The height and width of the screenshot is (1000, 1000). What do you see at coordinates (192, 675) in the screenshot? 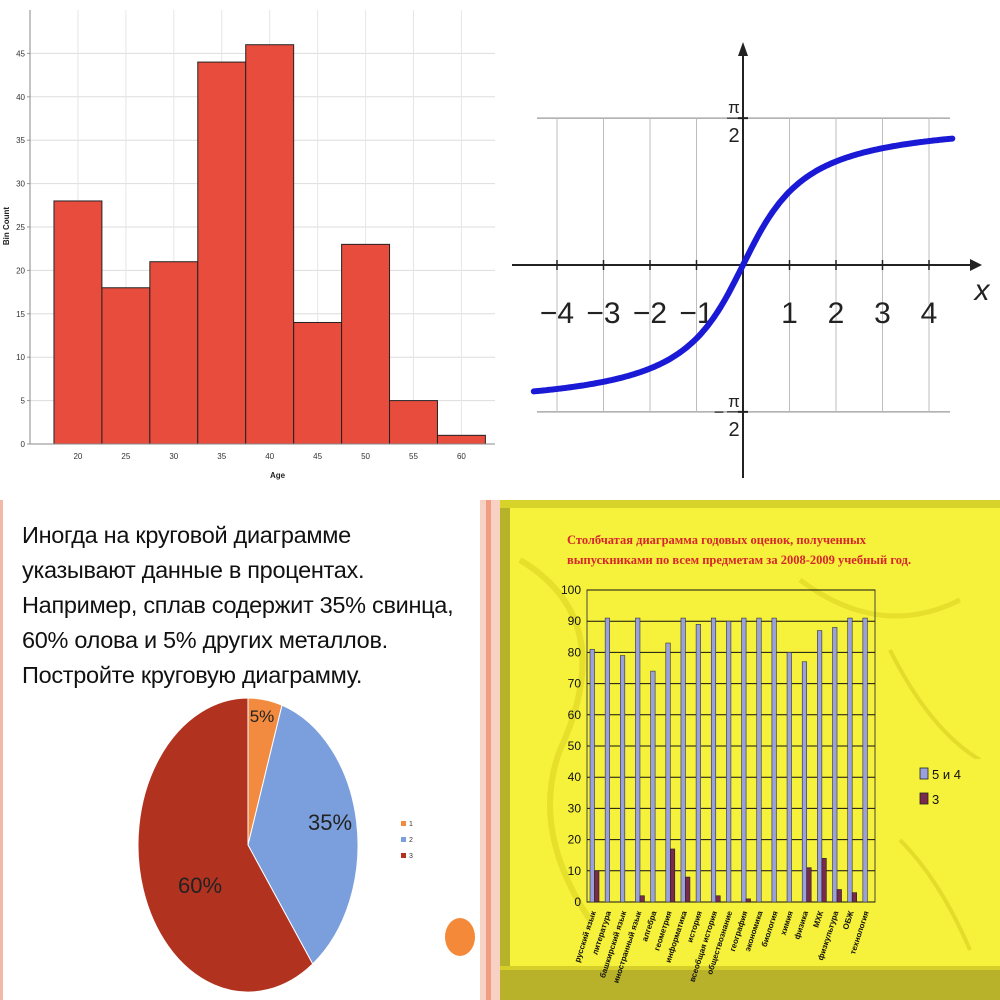
I see `pie-task-line: Постройте круговую диаграмму.` at bounding box center [192, 675].